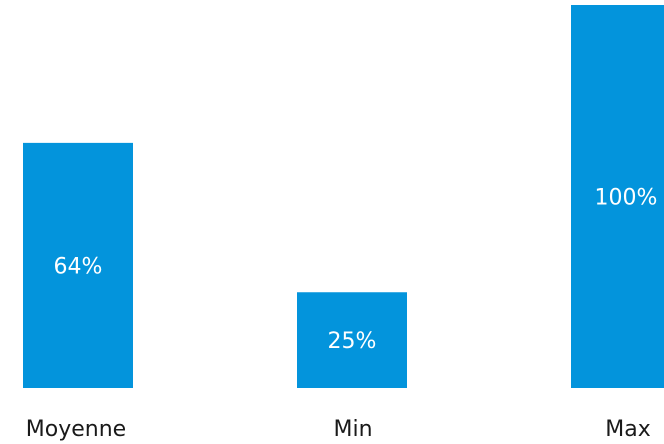 This screenshot has width=664, height=444. I want to click on bar-max, so click(617, 196).